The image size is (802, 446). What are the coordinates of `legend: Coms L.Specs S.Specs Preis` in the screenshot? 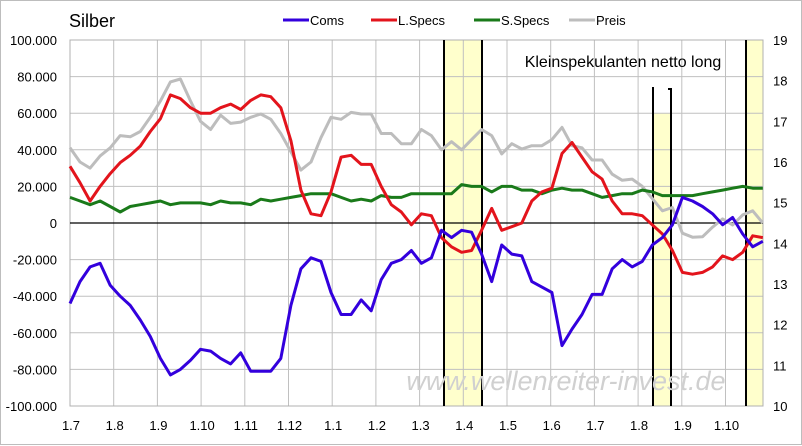 It's located at (454, 20).